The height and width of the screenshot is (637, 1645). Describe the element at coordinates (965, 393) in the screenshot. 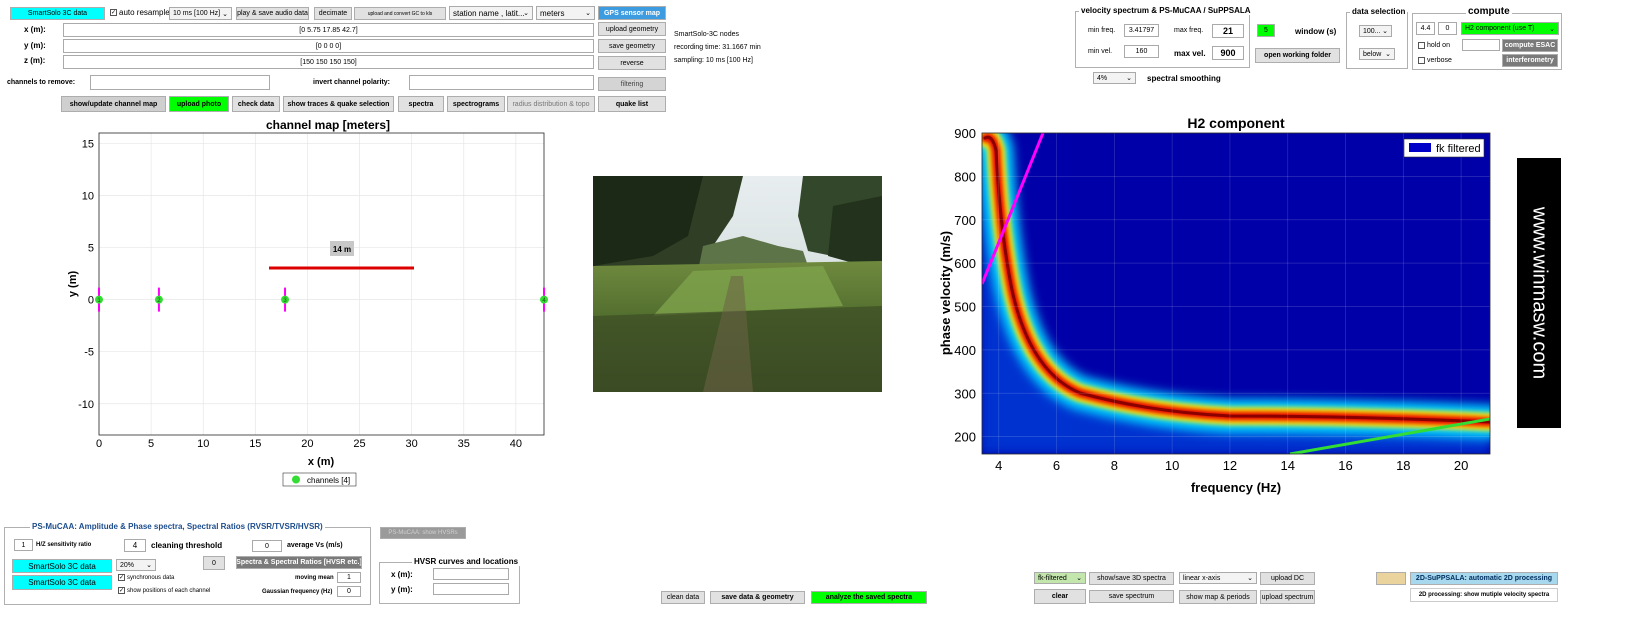

I see `y-tick-label: 300` at that location.